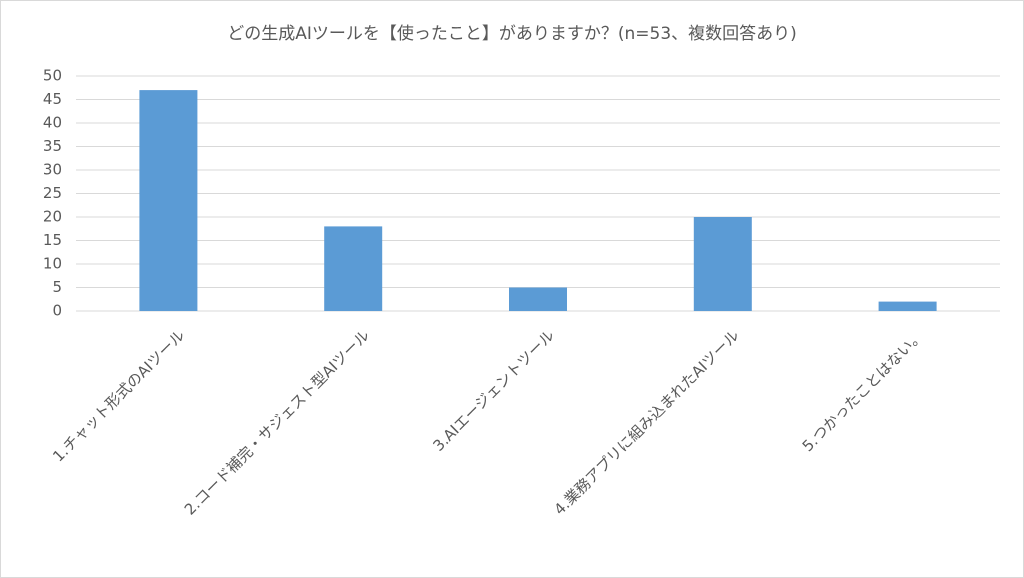  I want to click on y-tick-label: 50, so click(52, 76).